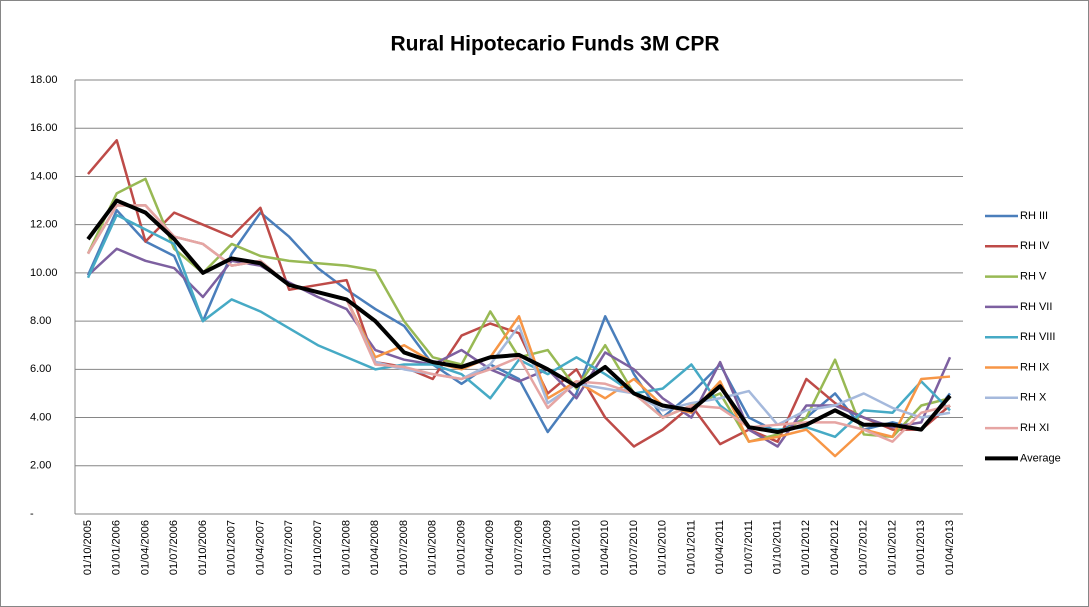 Image resolution: width=1089 pixels, height=607 pixels. What do you see at coordinates (40, 321) in the screenshot?
I see `y-tick-label: 8.00` at bounding box center [40, 321].